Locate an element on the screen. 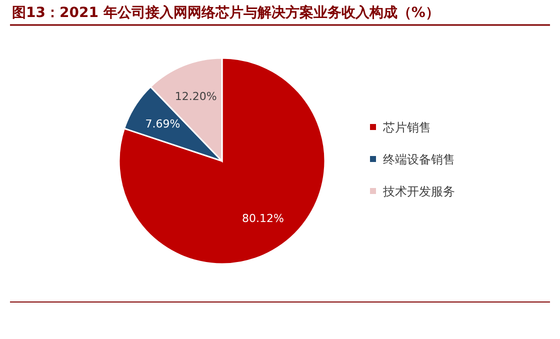 This screenshot has height=339, width=560. data-label: 7.69% is located at coordinates (162, 124).